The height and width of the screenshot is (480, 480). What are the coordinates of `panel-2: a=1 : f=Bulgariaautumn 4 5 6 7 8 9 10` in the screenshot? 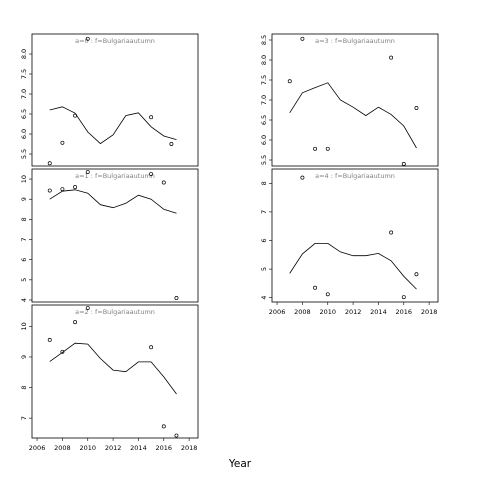 It's located at (109, 235).